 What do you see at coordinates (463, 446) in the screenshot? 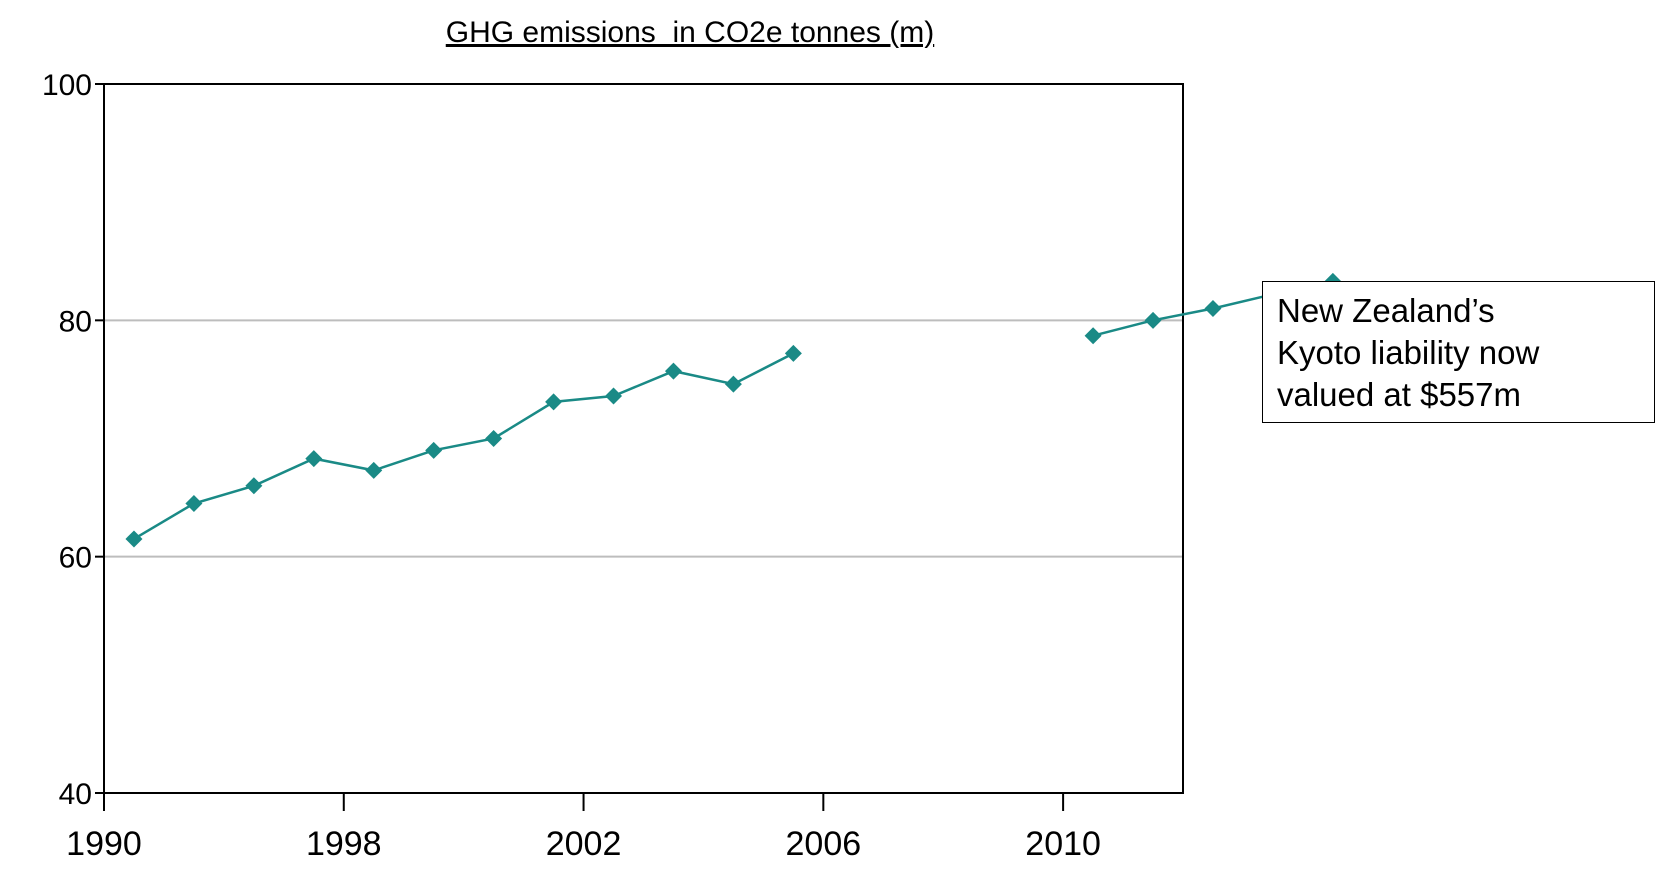
I see `series-line` at bounding box center [463, 446].